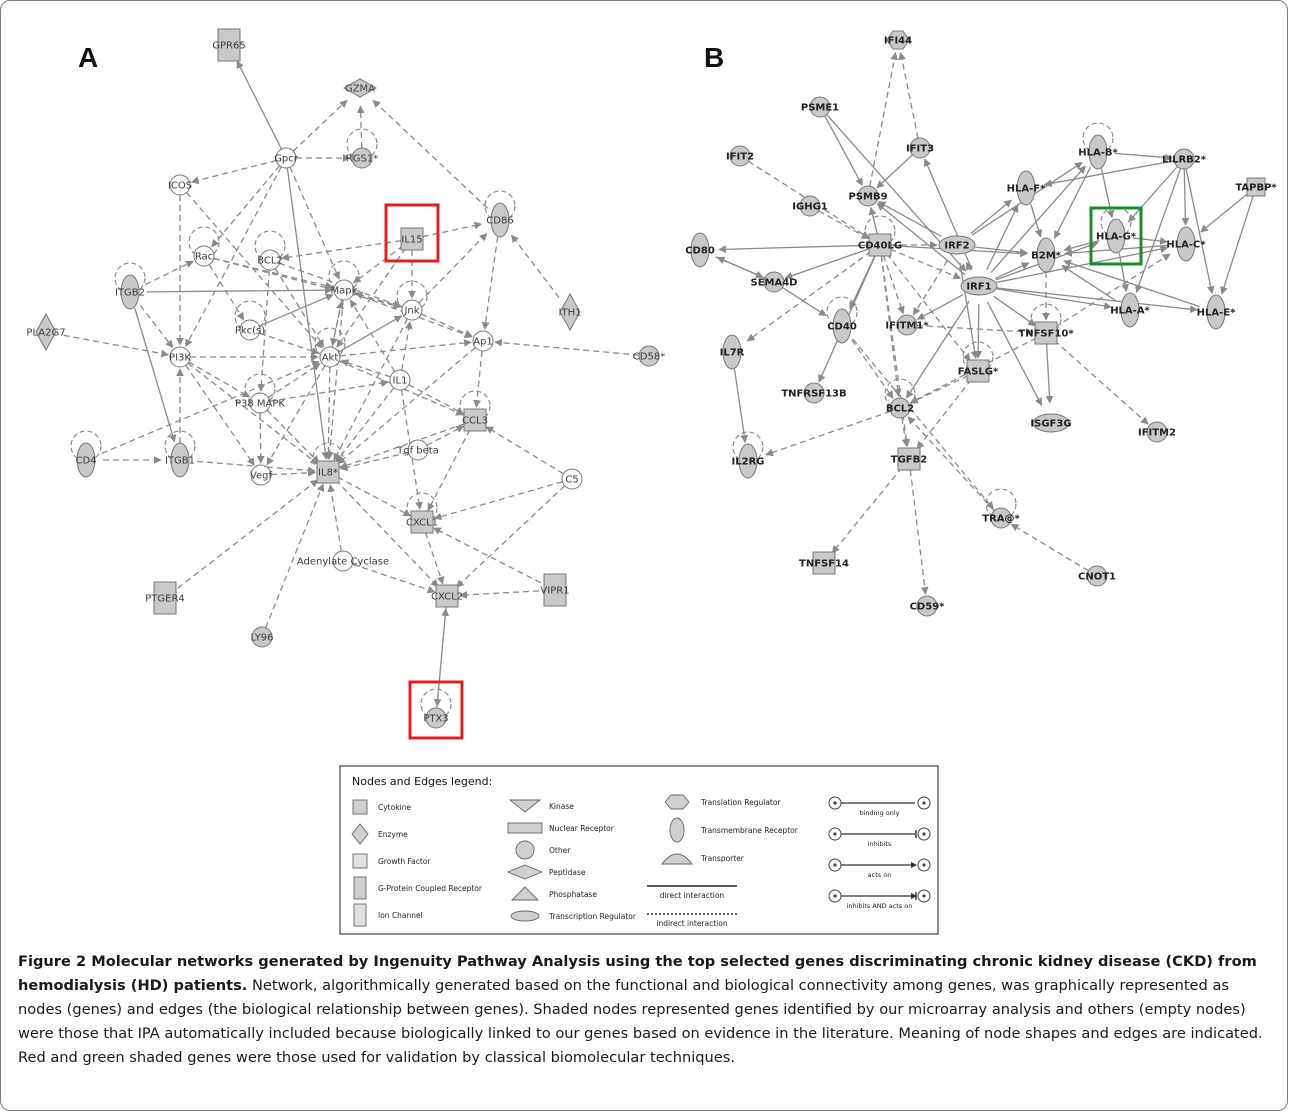 The height and width of the screenshot is (1113, 1290). What do you see at coordinates (1153, 194) in the screenshot?
I see `edge-LILRB2-HLA-G` at bounding box center [1153, 194].